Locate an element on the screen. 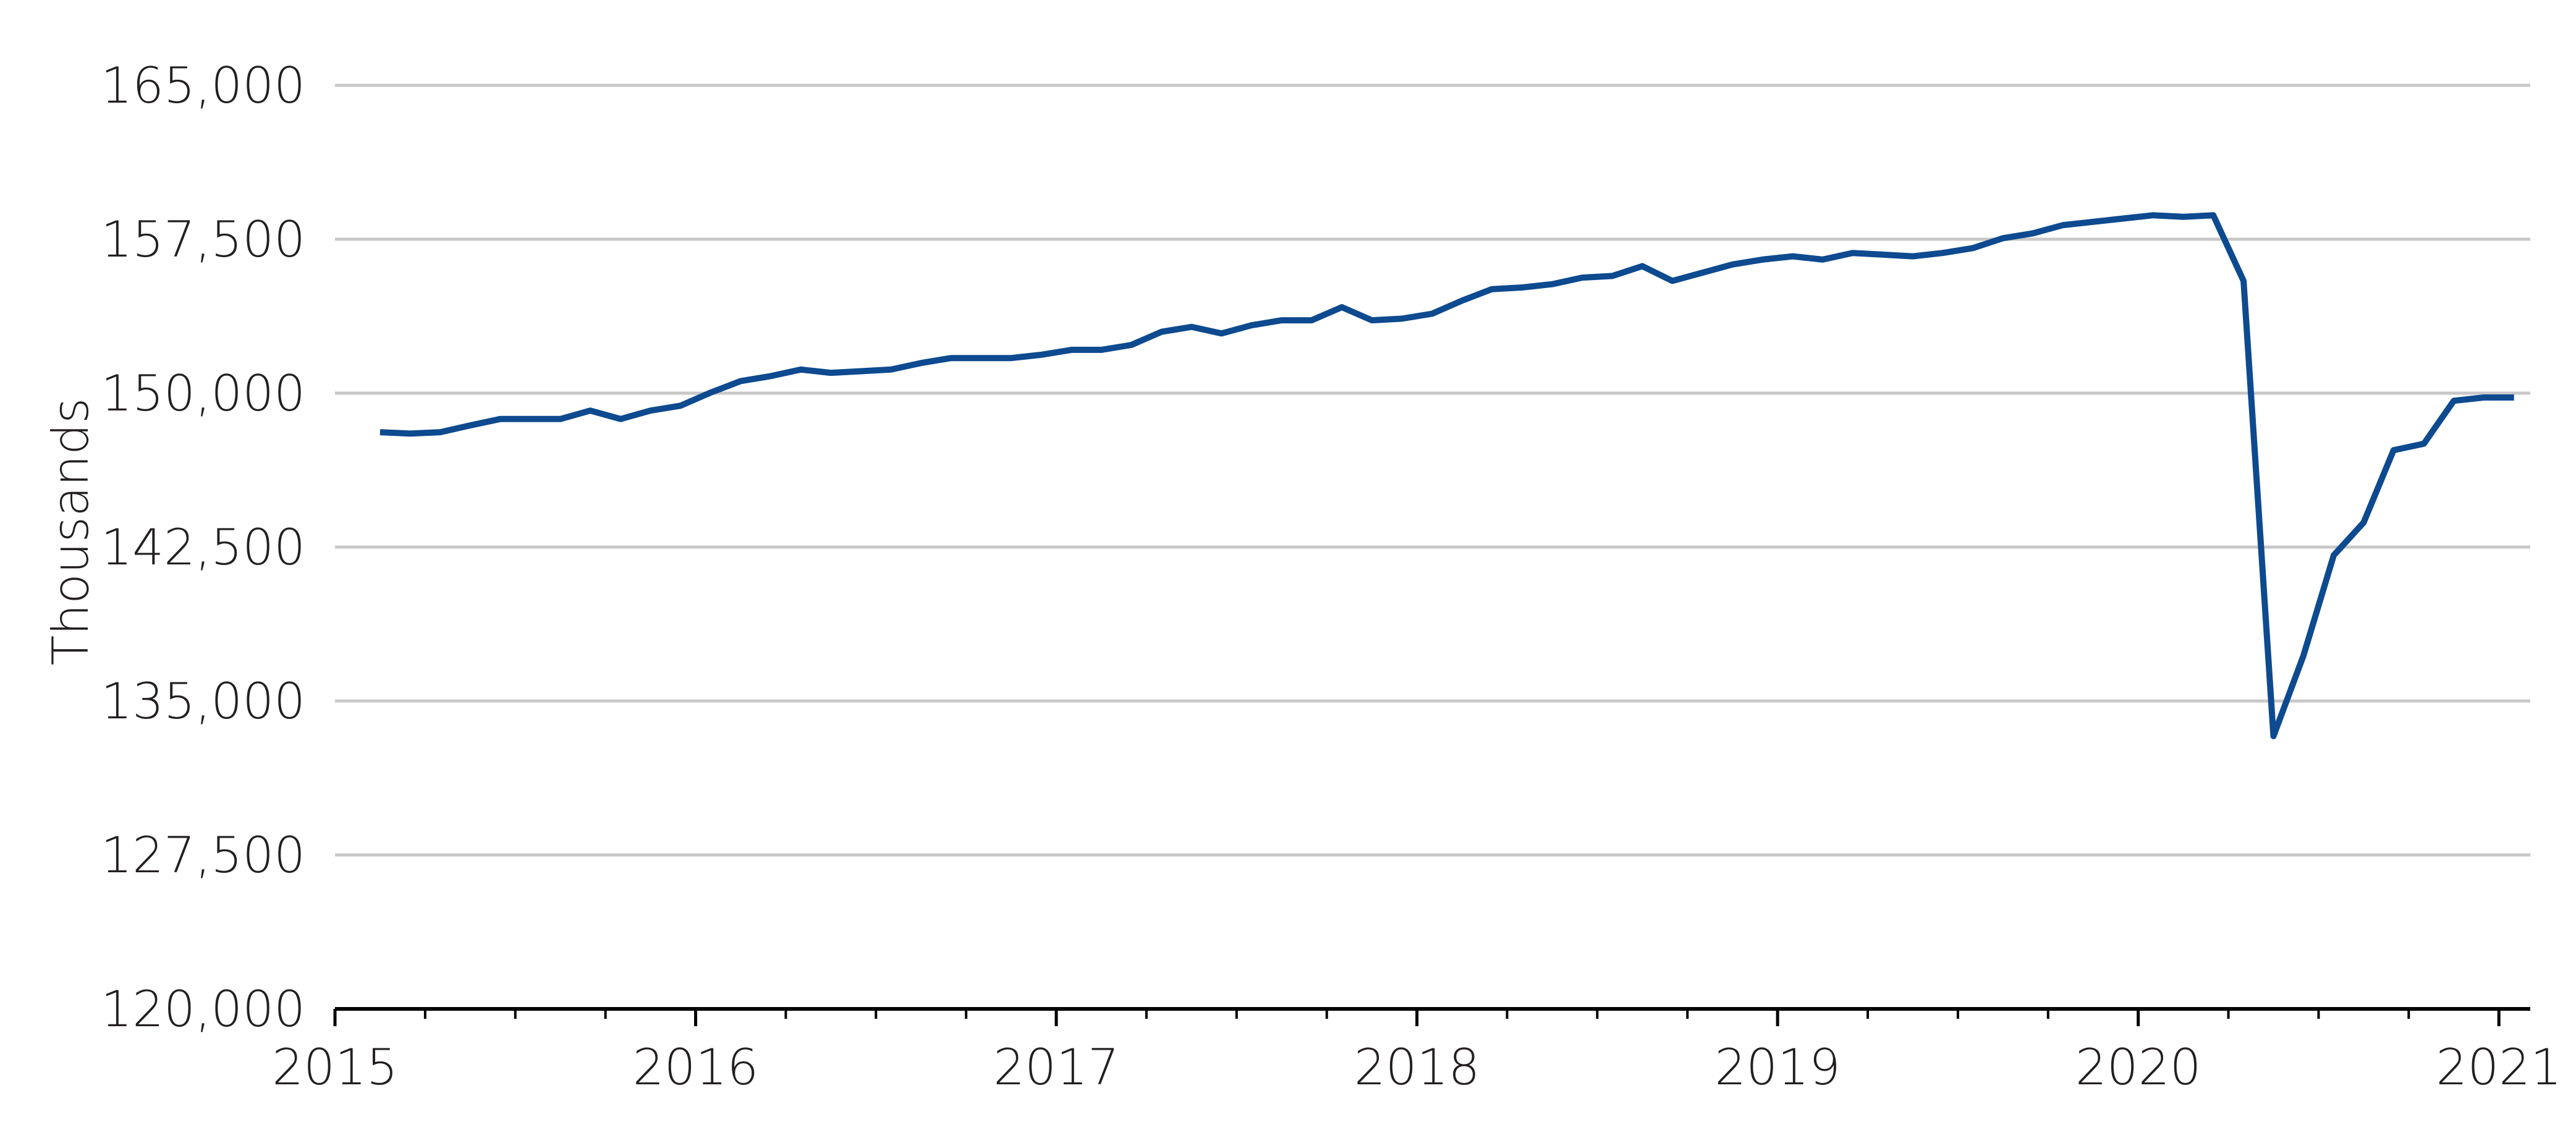 The height and width of the screenshot is (1135, 2576). y-tick-label: 157,500 is located at coordinates (203, 239).